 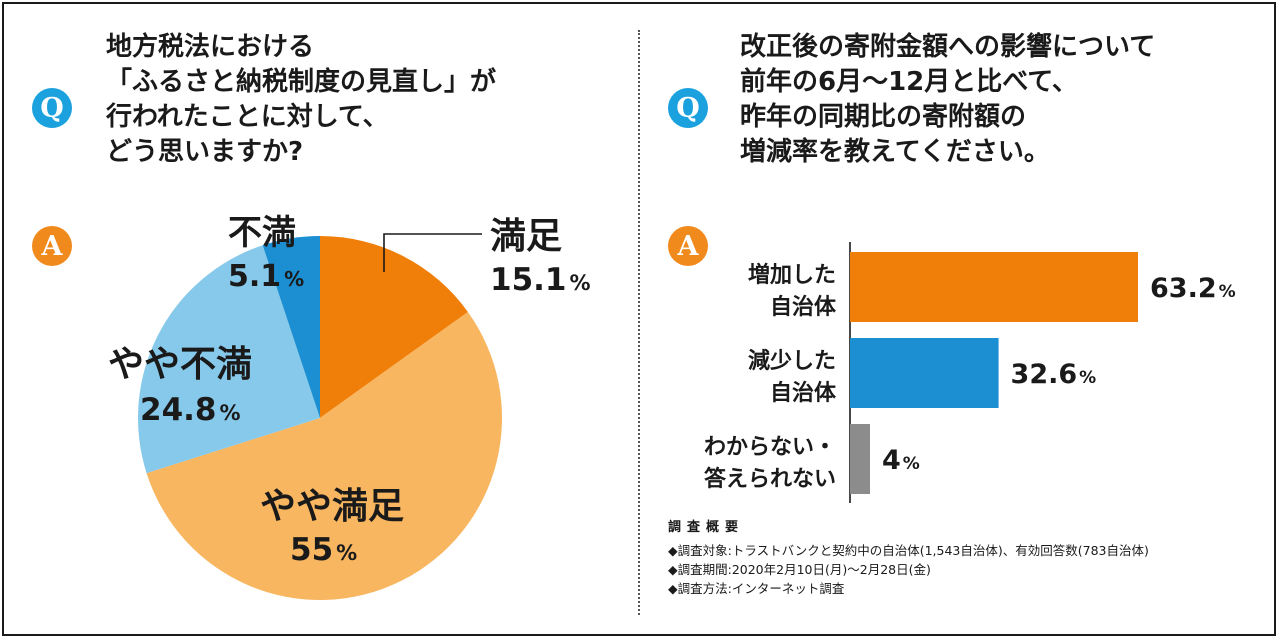 I want to click on question-line: 「ふるさと納税制度の見直し」が, so click(x=301, y=82).